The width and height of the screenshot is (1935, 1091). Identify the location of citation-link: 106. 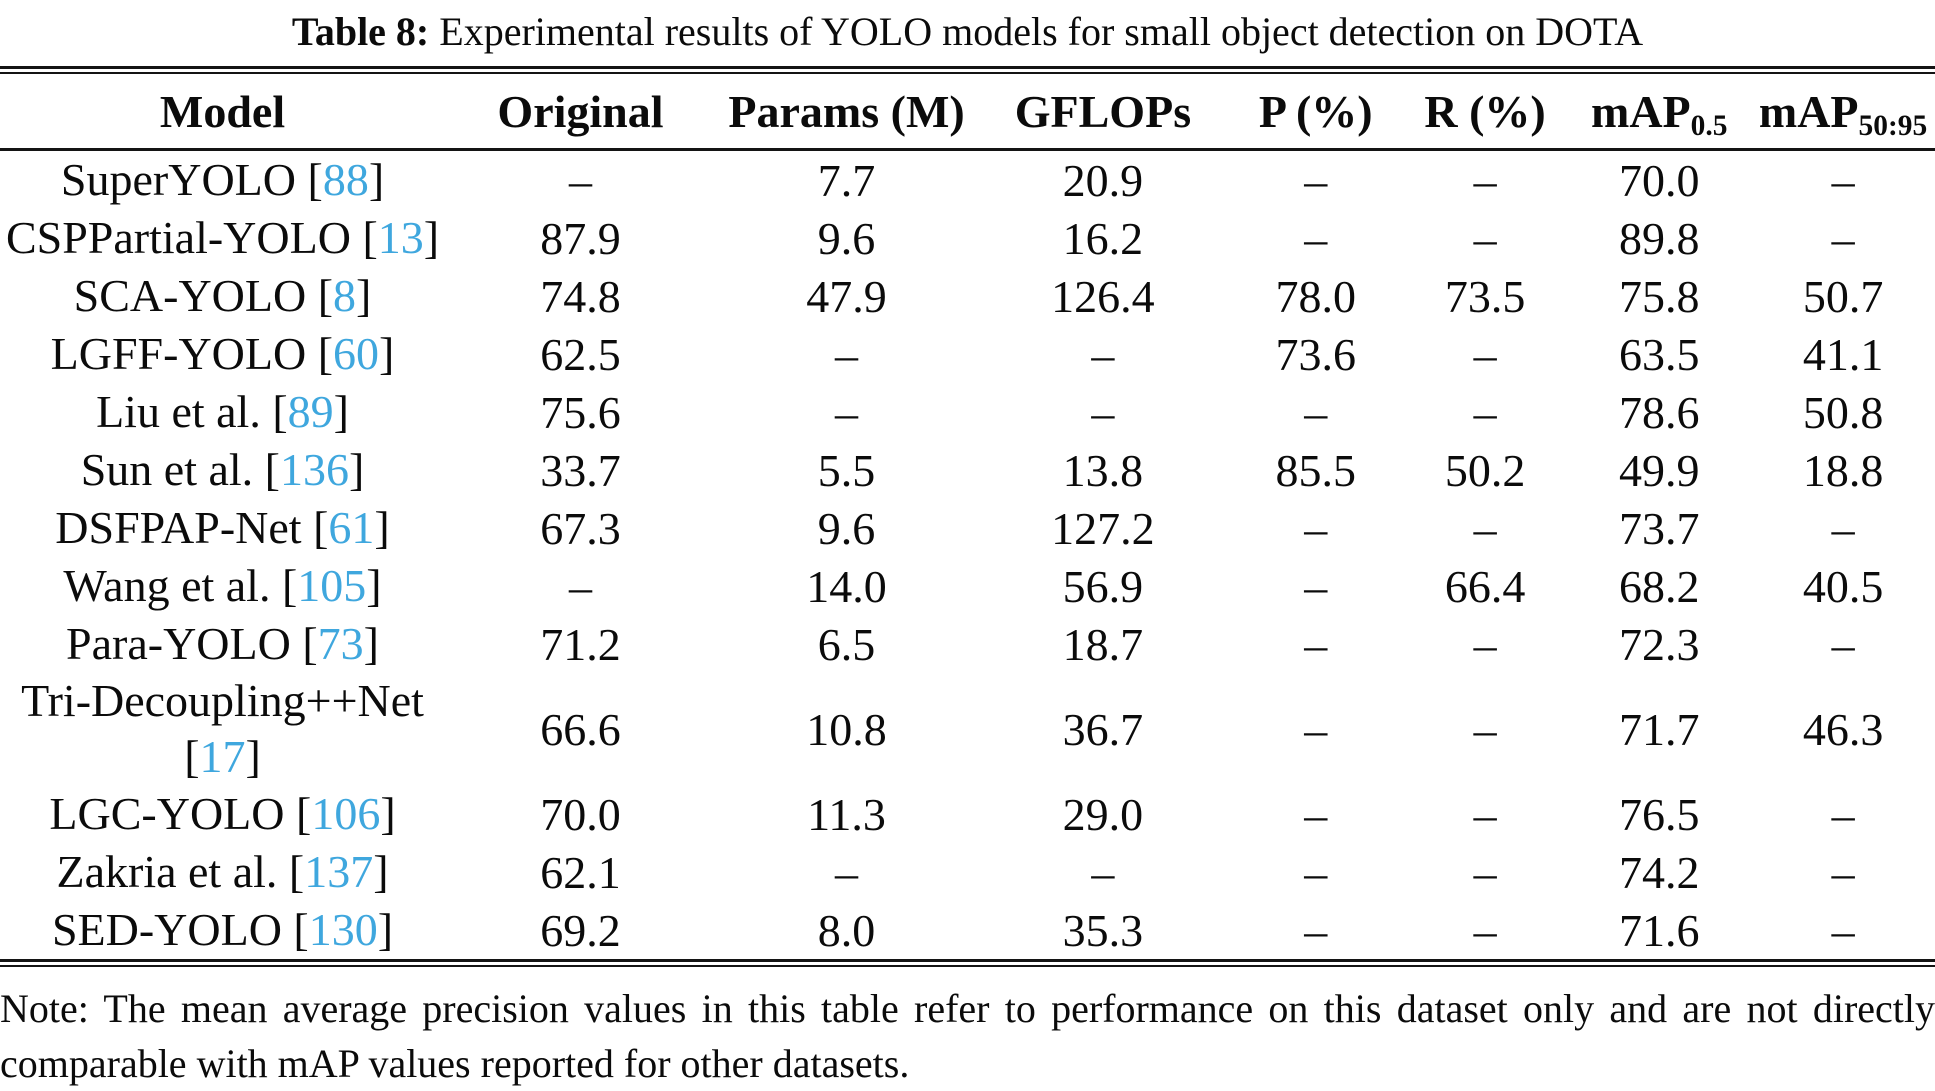
(346, 813).